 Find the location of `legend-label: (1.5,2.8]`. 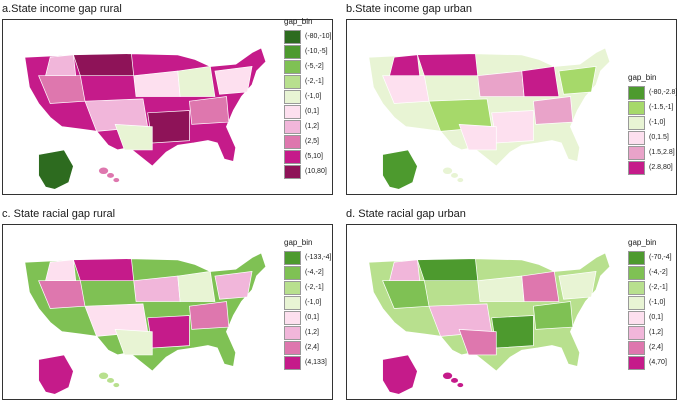

legend-label: (1.5,2.8] is located at coordinates (662, 152).